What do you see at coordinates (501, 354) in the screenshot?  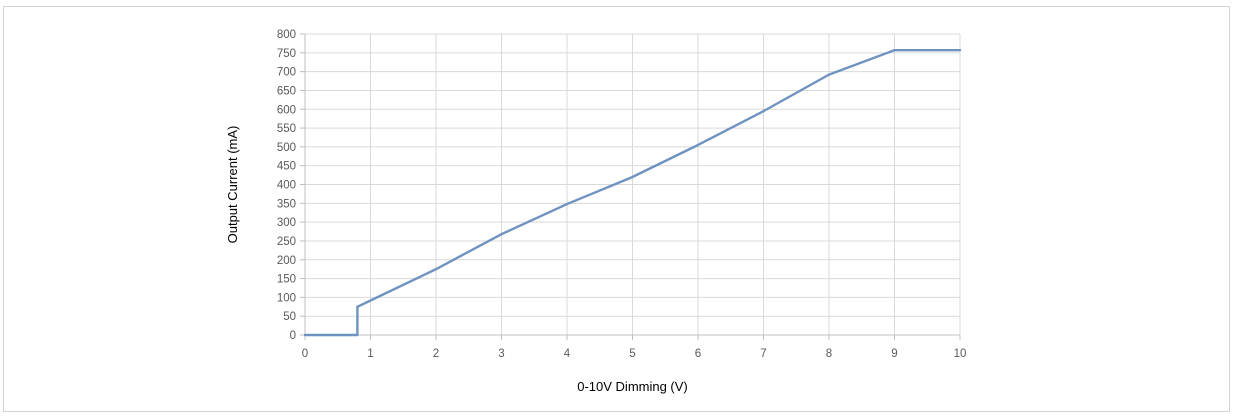 I see `x-tick-label: 3` at bounding box center [501, 354].